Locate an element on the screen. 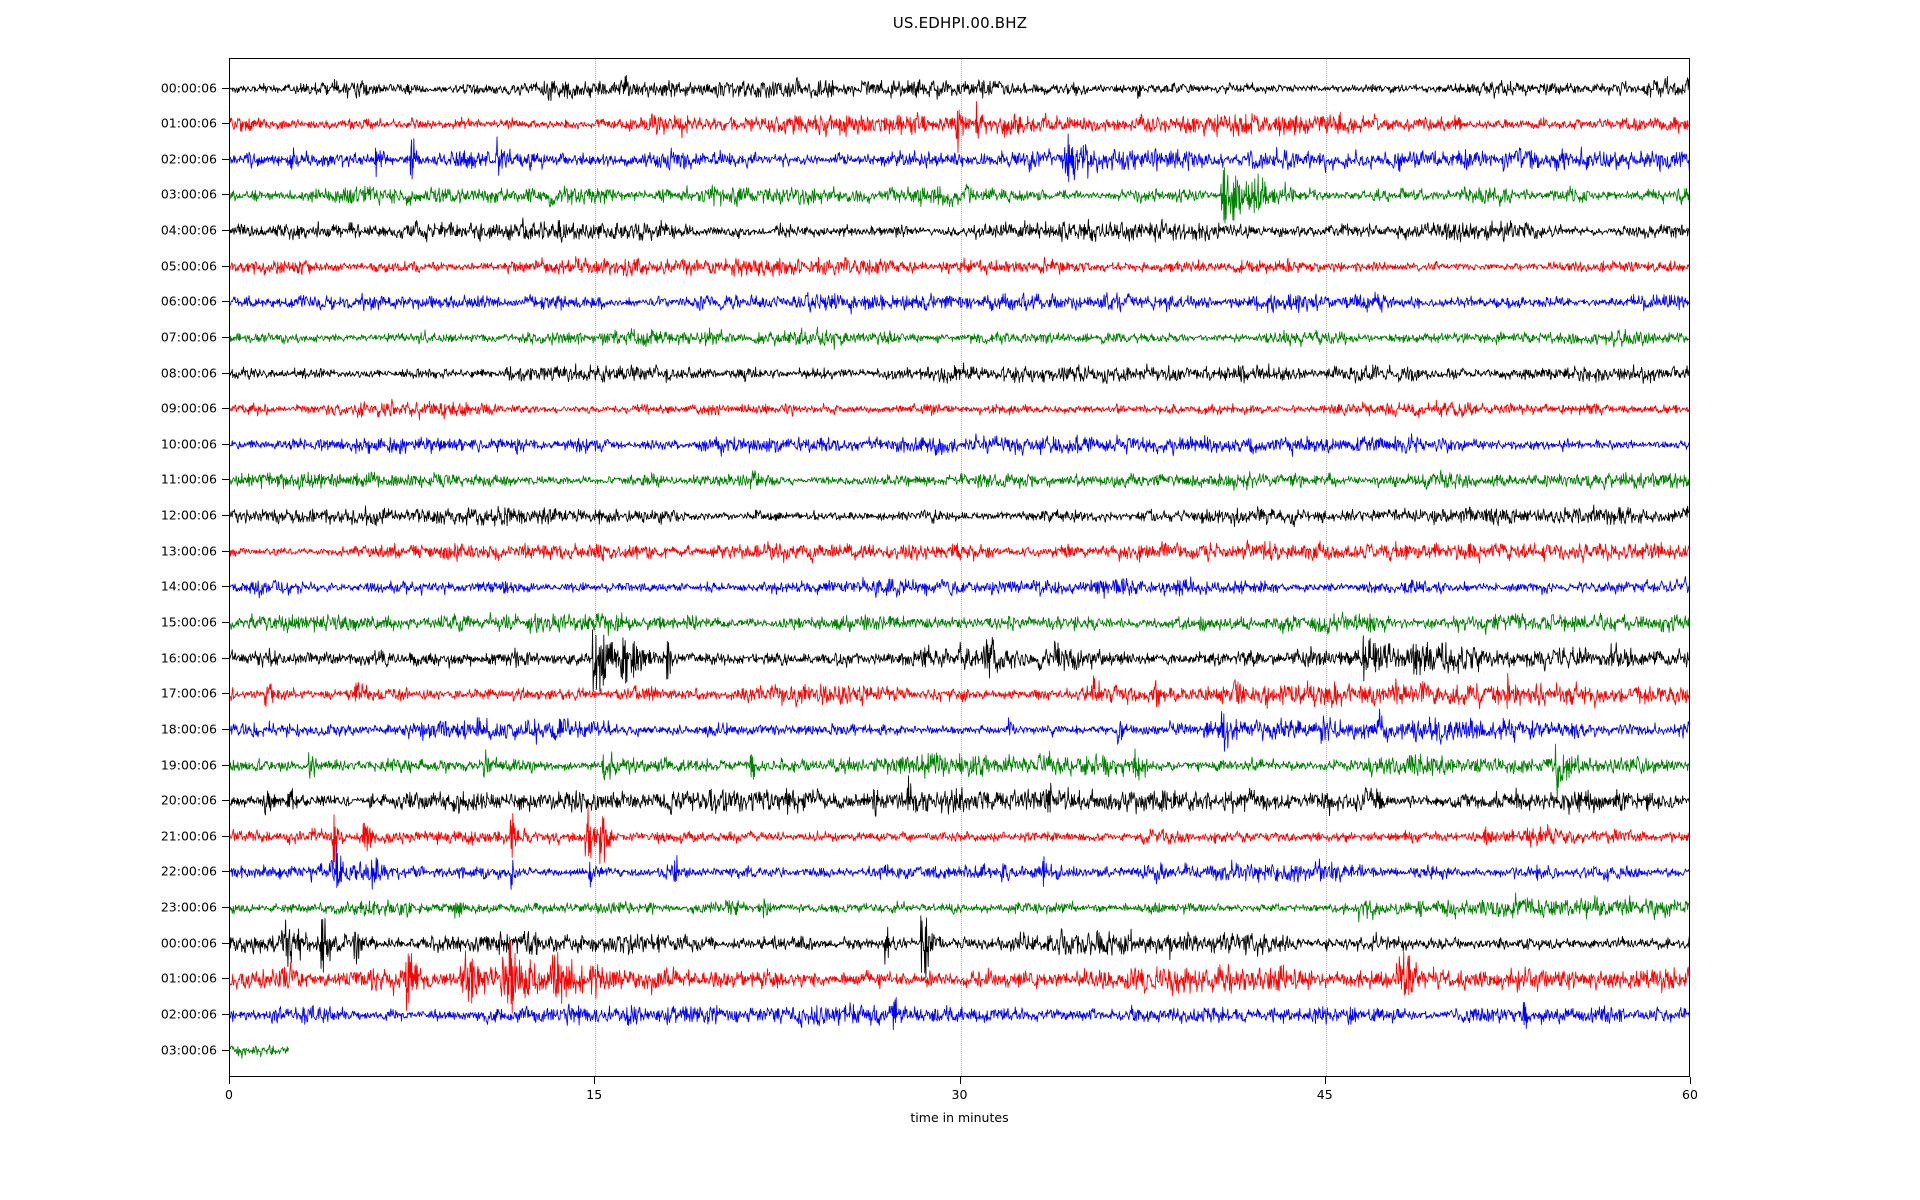 This screenshot has height=1200, width=1920. y-tick-label-14: 14:00:06 is located at coordinates (188, 586).